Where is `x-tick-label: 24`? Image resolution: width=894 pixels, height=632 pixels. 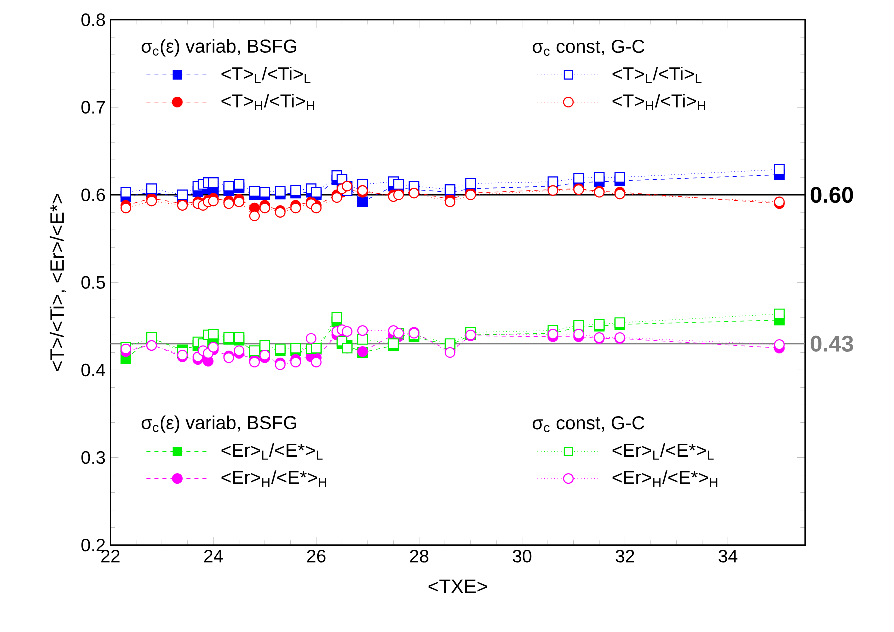 x-tick-label: 24 is located at coordinates (214, 556).